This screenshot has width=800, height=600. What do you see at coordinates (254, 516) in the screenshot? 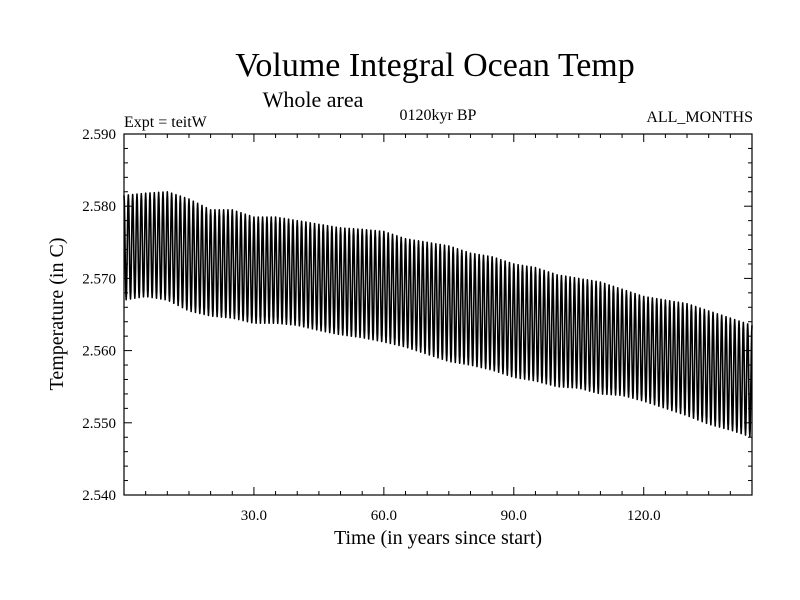
I see `x-tick-label: 30.0` at bounding box center [254, 516].